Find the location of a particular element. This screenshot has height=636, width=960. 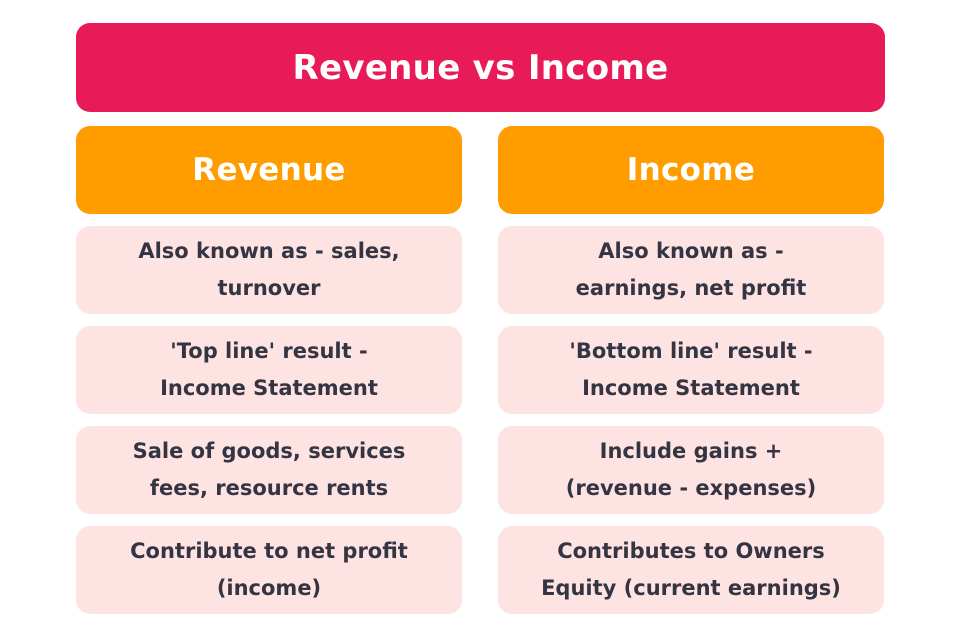

cell-line: fees, resource rents is located at coordinates (269, 488).